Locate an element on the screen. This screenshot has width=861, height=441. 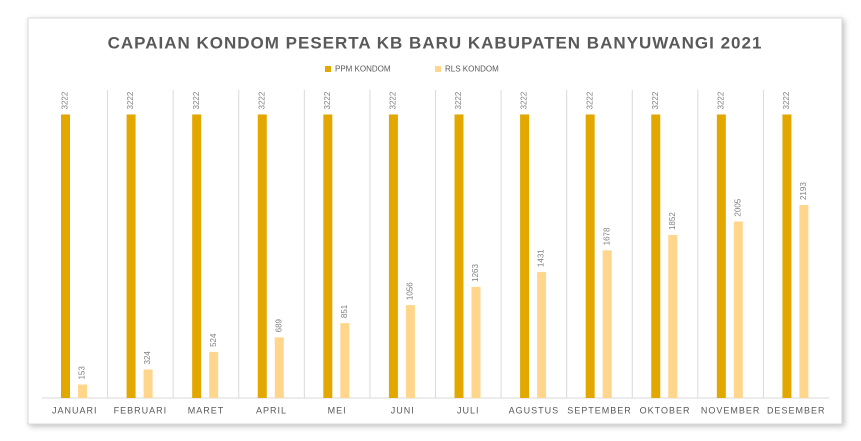
x-tick-label: AGUSTUS is located at coordinates (534, 410).